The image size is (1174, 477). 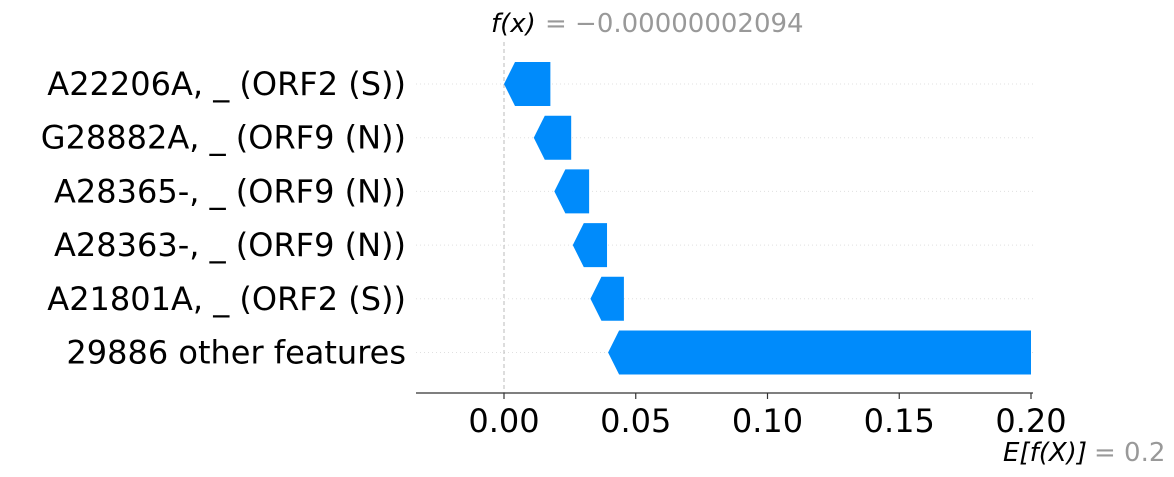 I want to click on feature-label: 29886 other features, so click(x=236, y=353).